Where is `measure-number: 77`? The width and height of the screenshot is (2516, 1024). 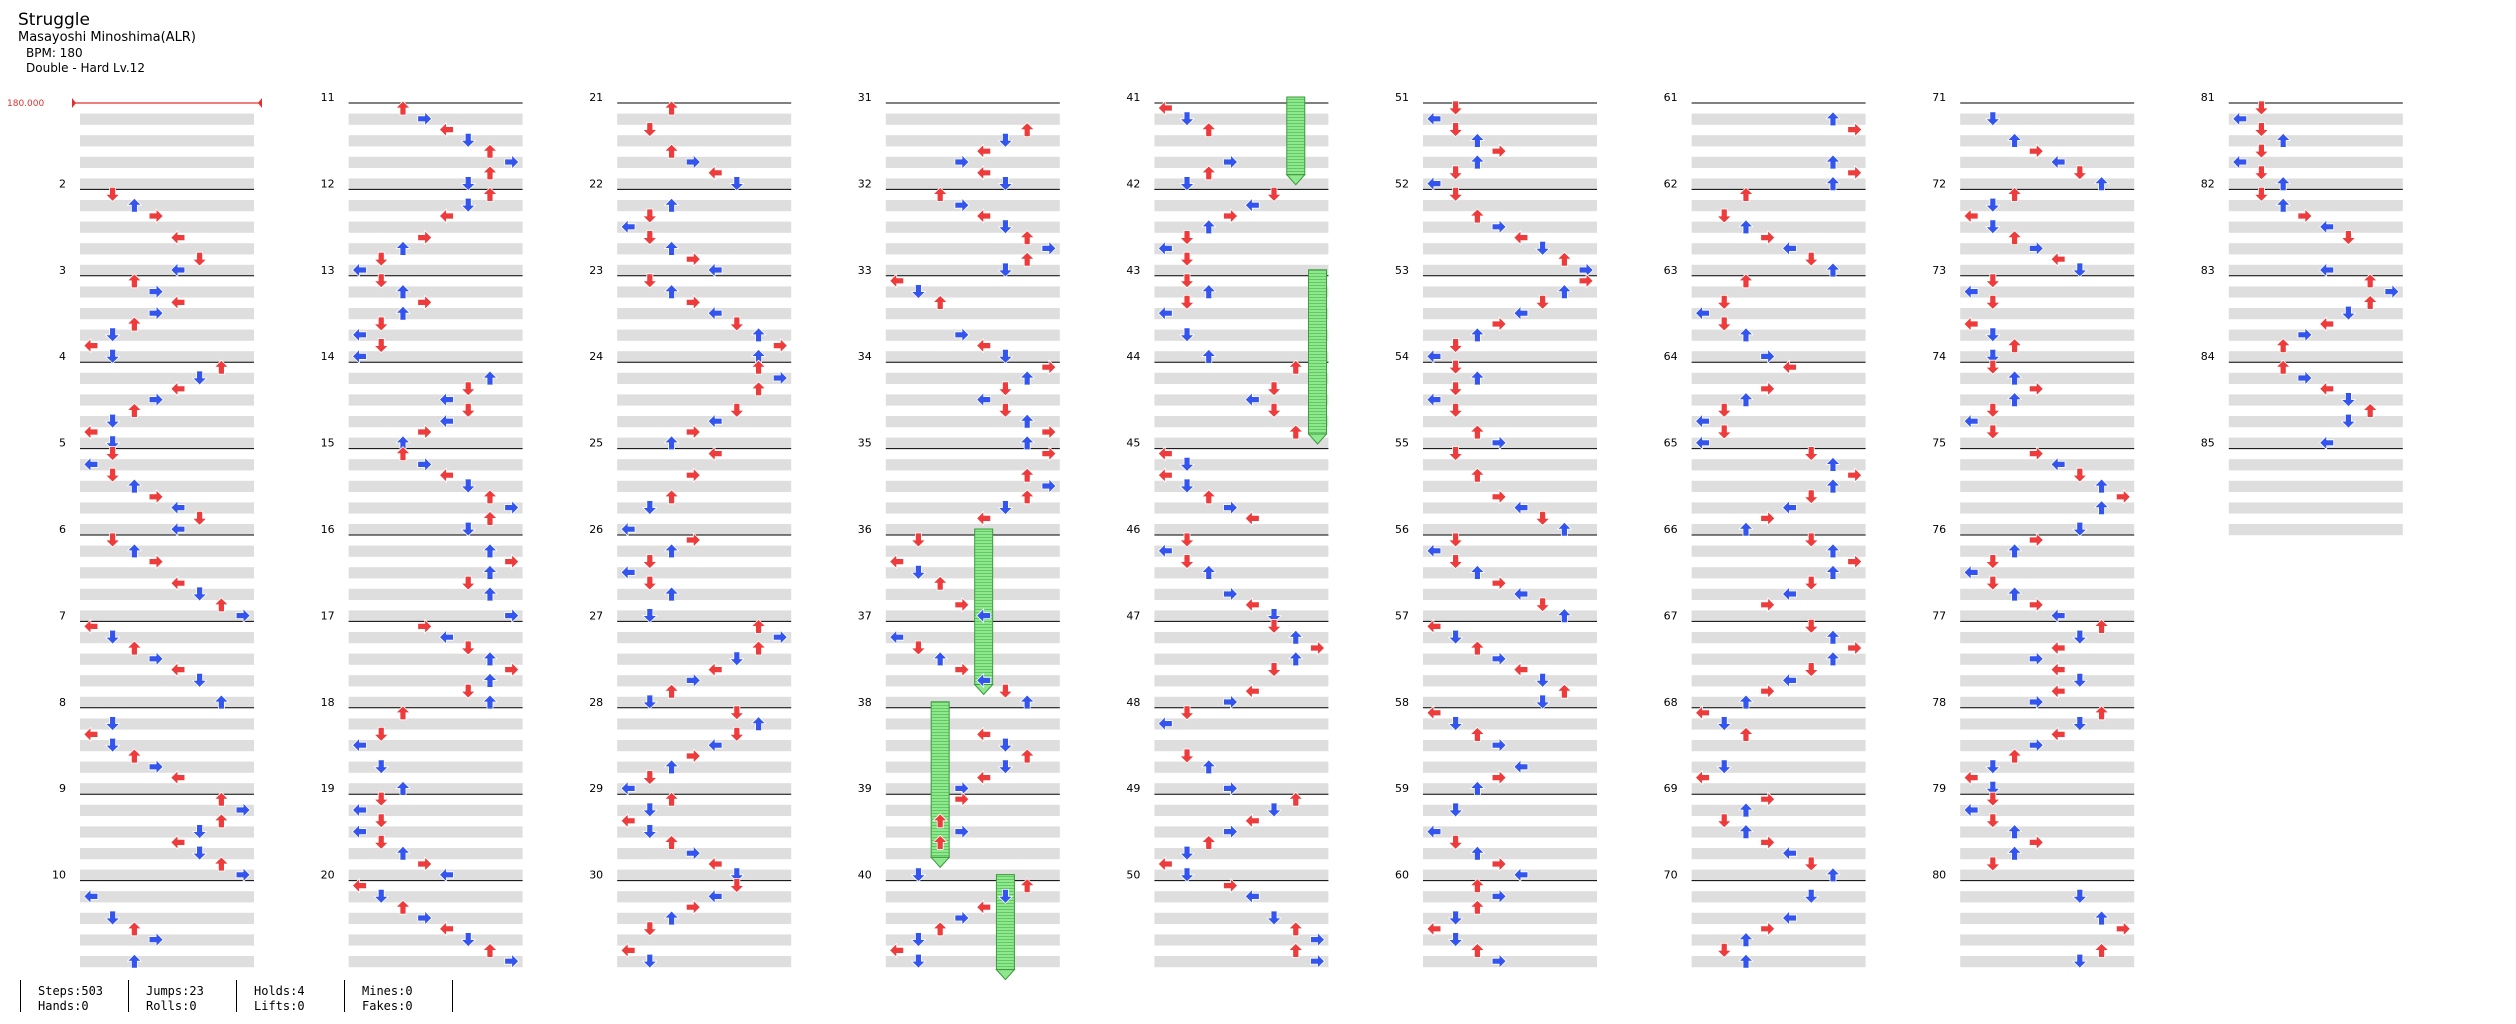 measure-number: 77 is located at coordinates (1939, 615).